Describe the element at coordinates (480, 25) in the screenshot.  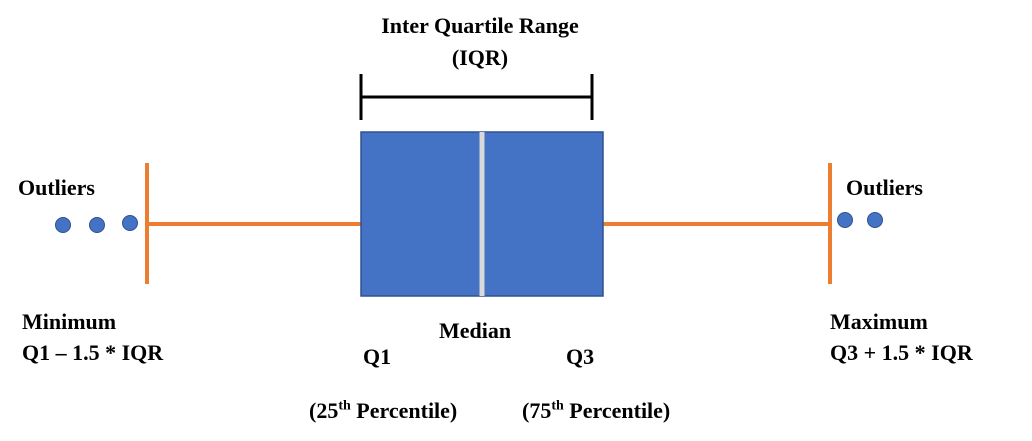
I see `iqr-title: Inter Quartile Range` at that location.